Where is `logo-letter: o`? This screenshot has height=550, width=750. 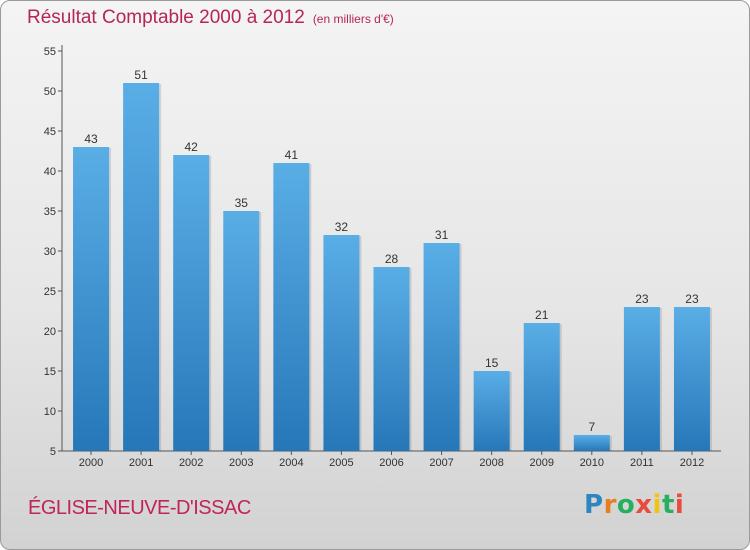
logo-letter: o is located at coordinates (626, 505).